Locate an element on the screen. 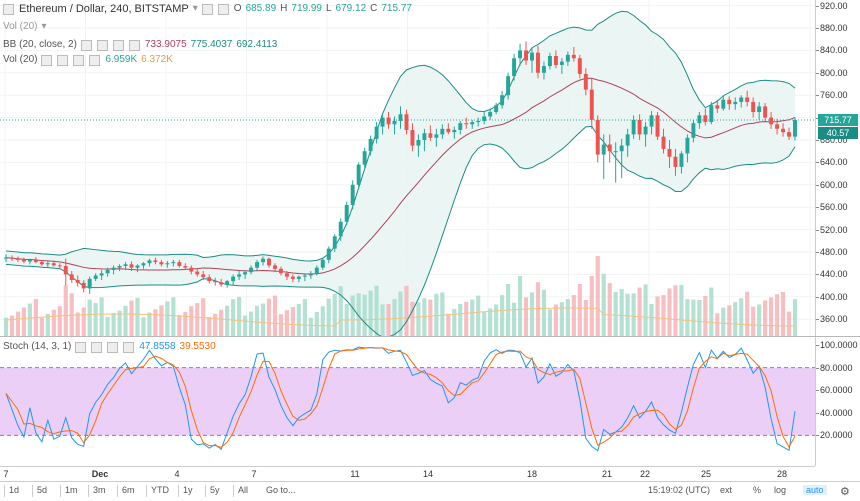  time-tick-label: 7 is located at coordinates (6, 474).